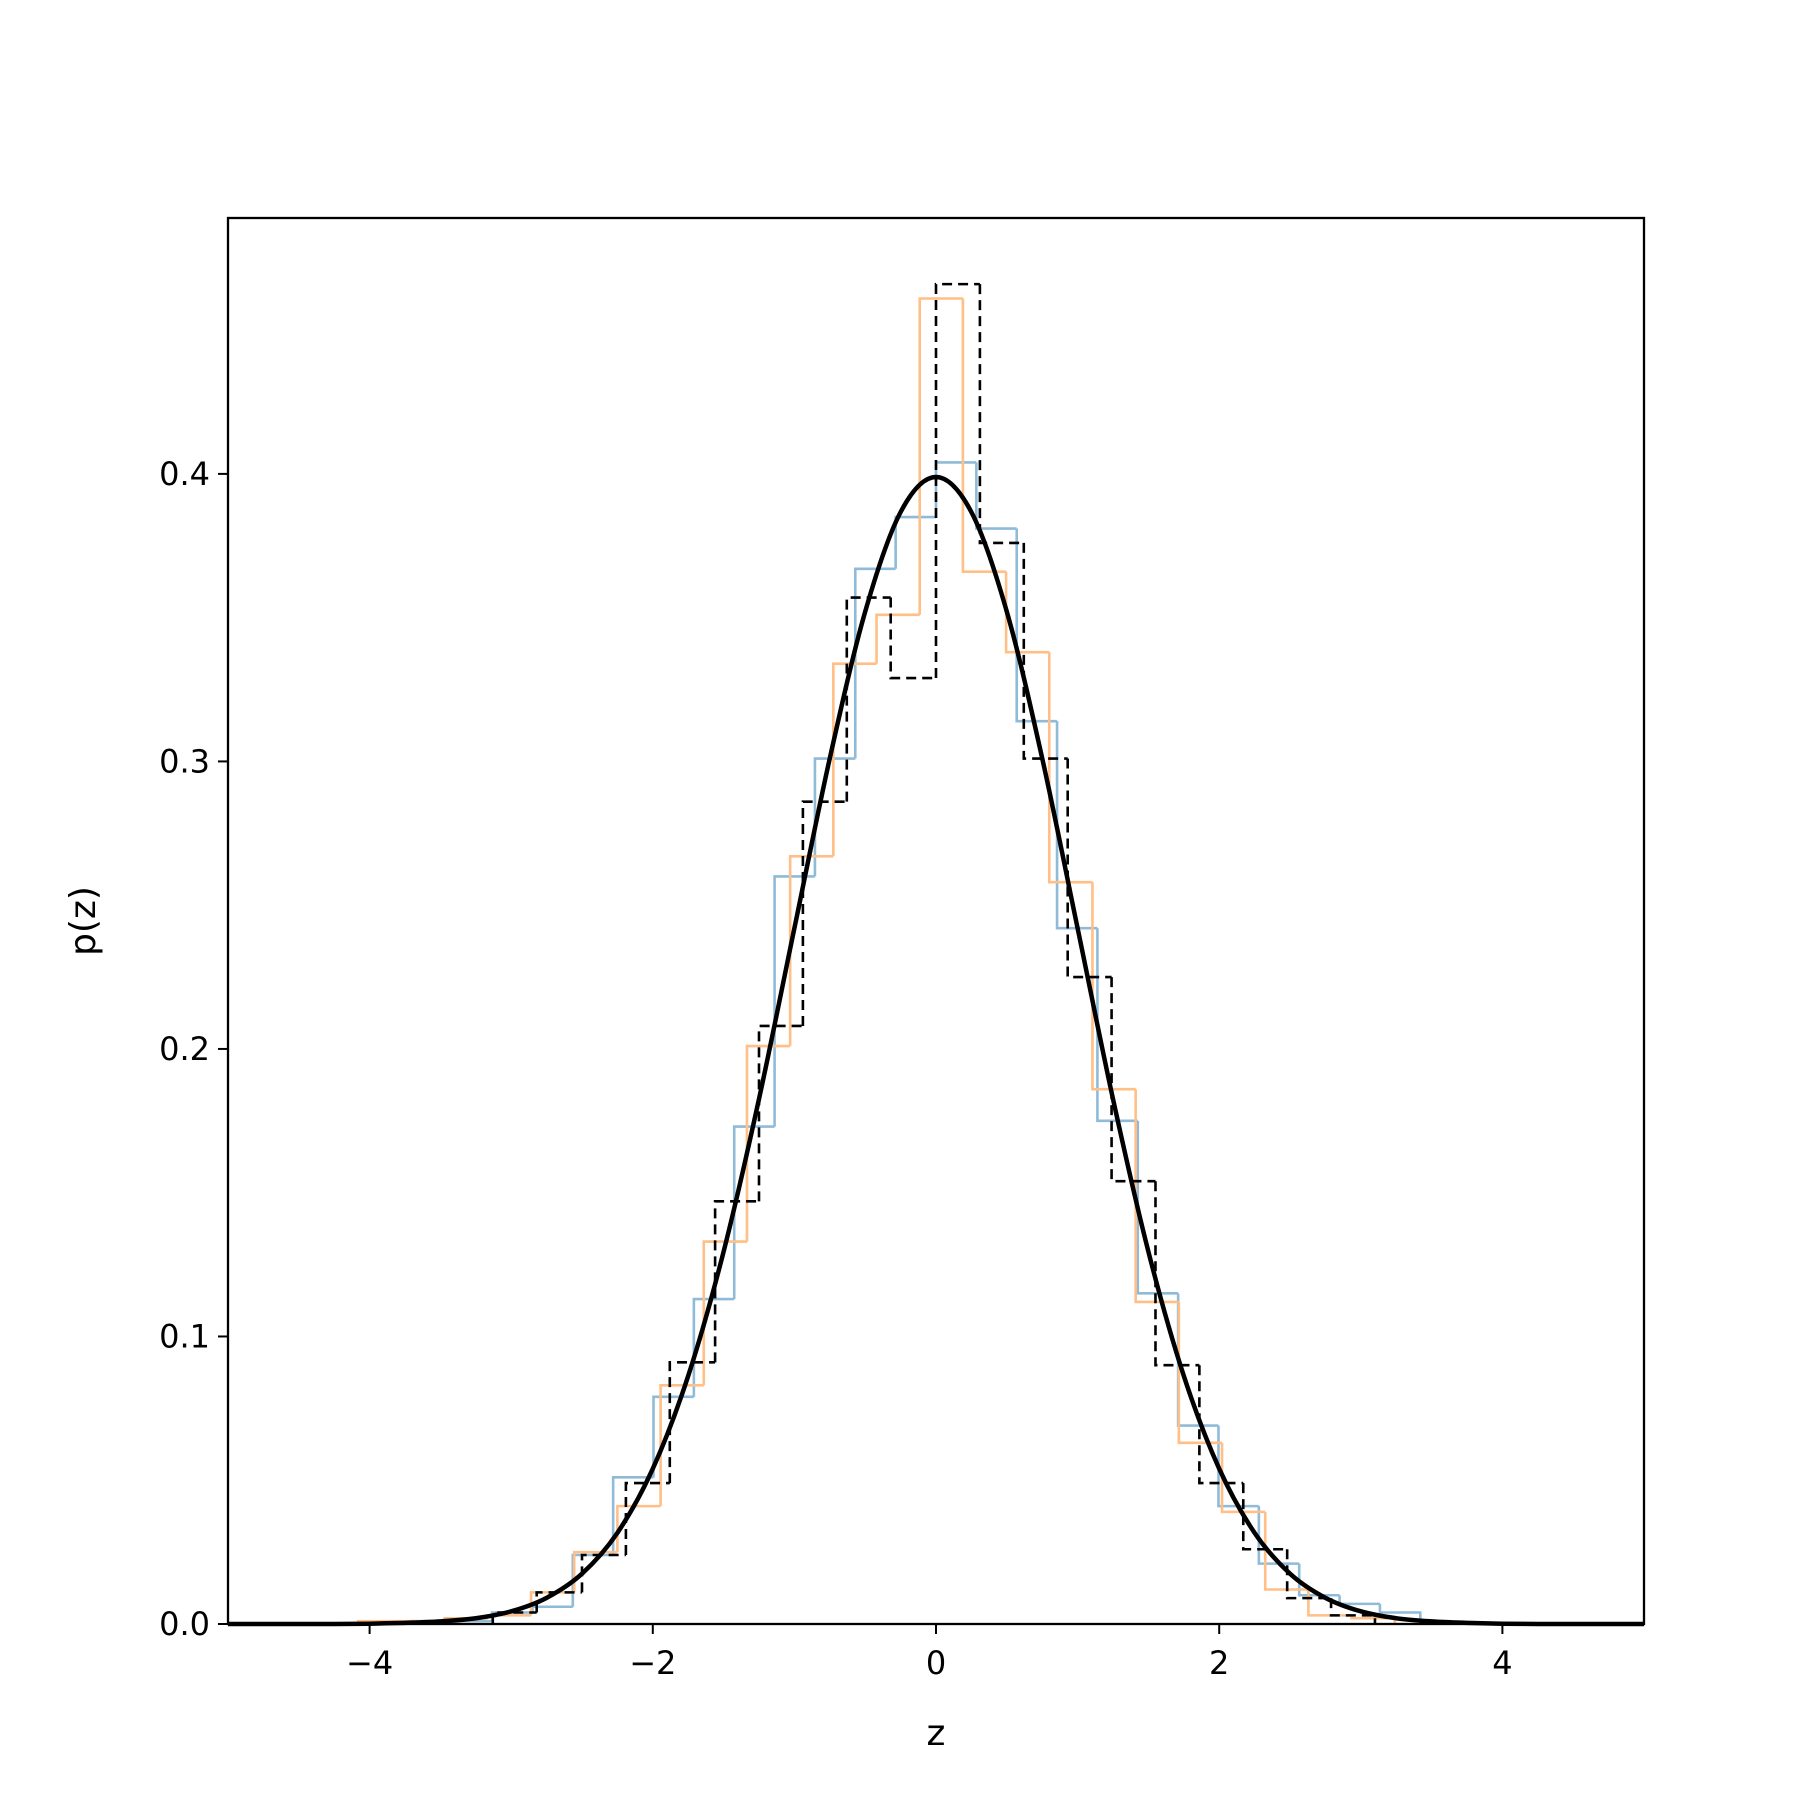 The image size is (1800, 1800). What do you see at coordinates (369, 1663) in the screenshot?
I see `x-tick-label: −4` at bounding box center [369, 1663].